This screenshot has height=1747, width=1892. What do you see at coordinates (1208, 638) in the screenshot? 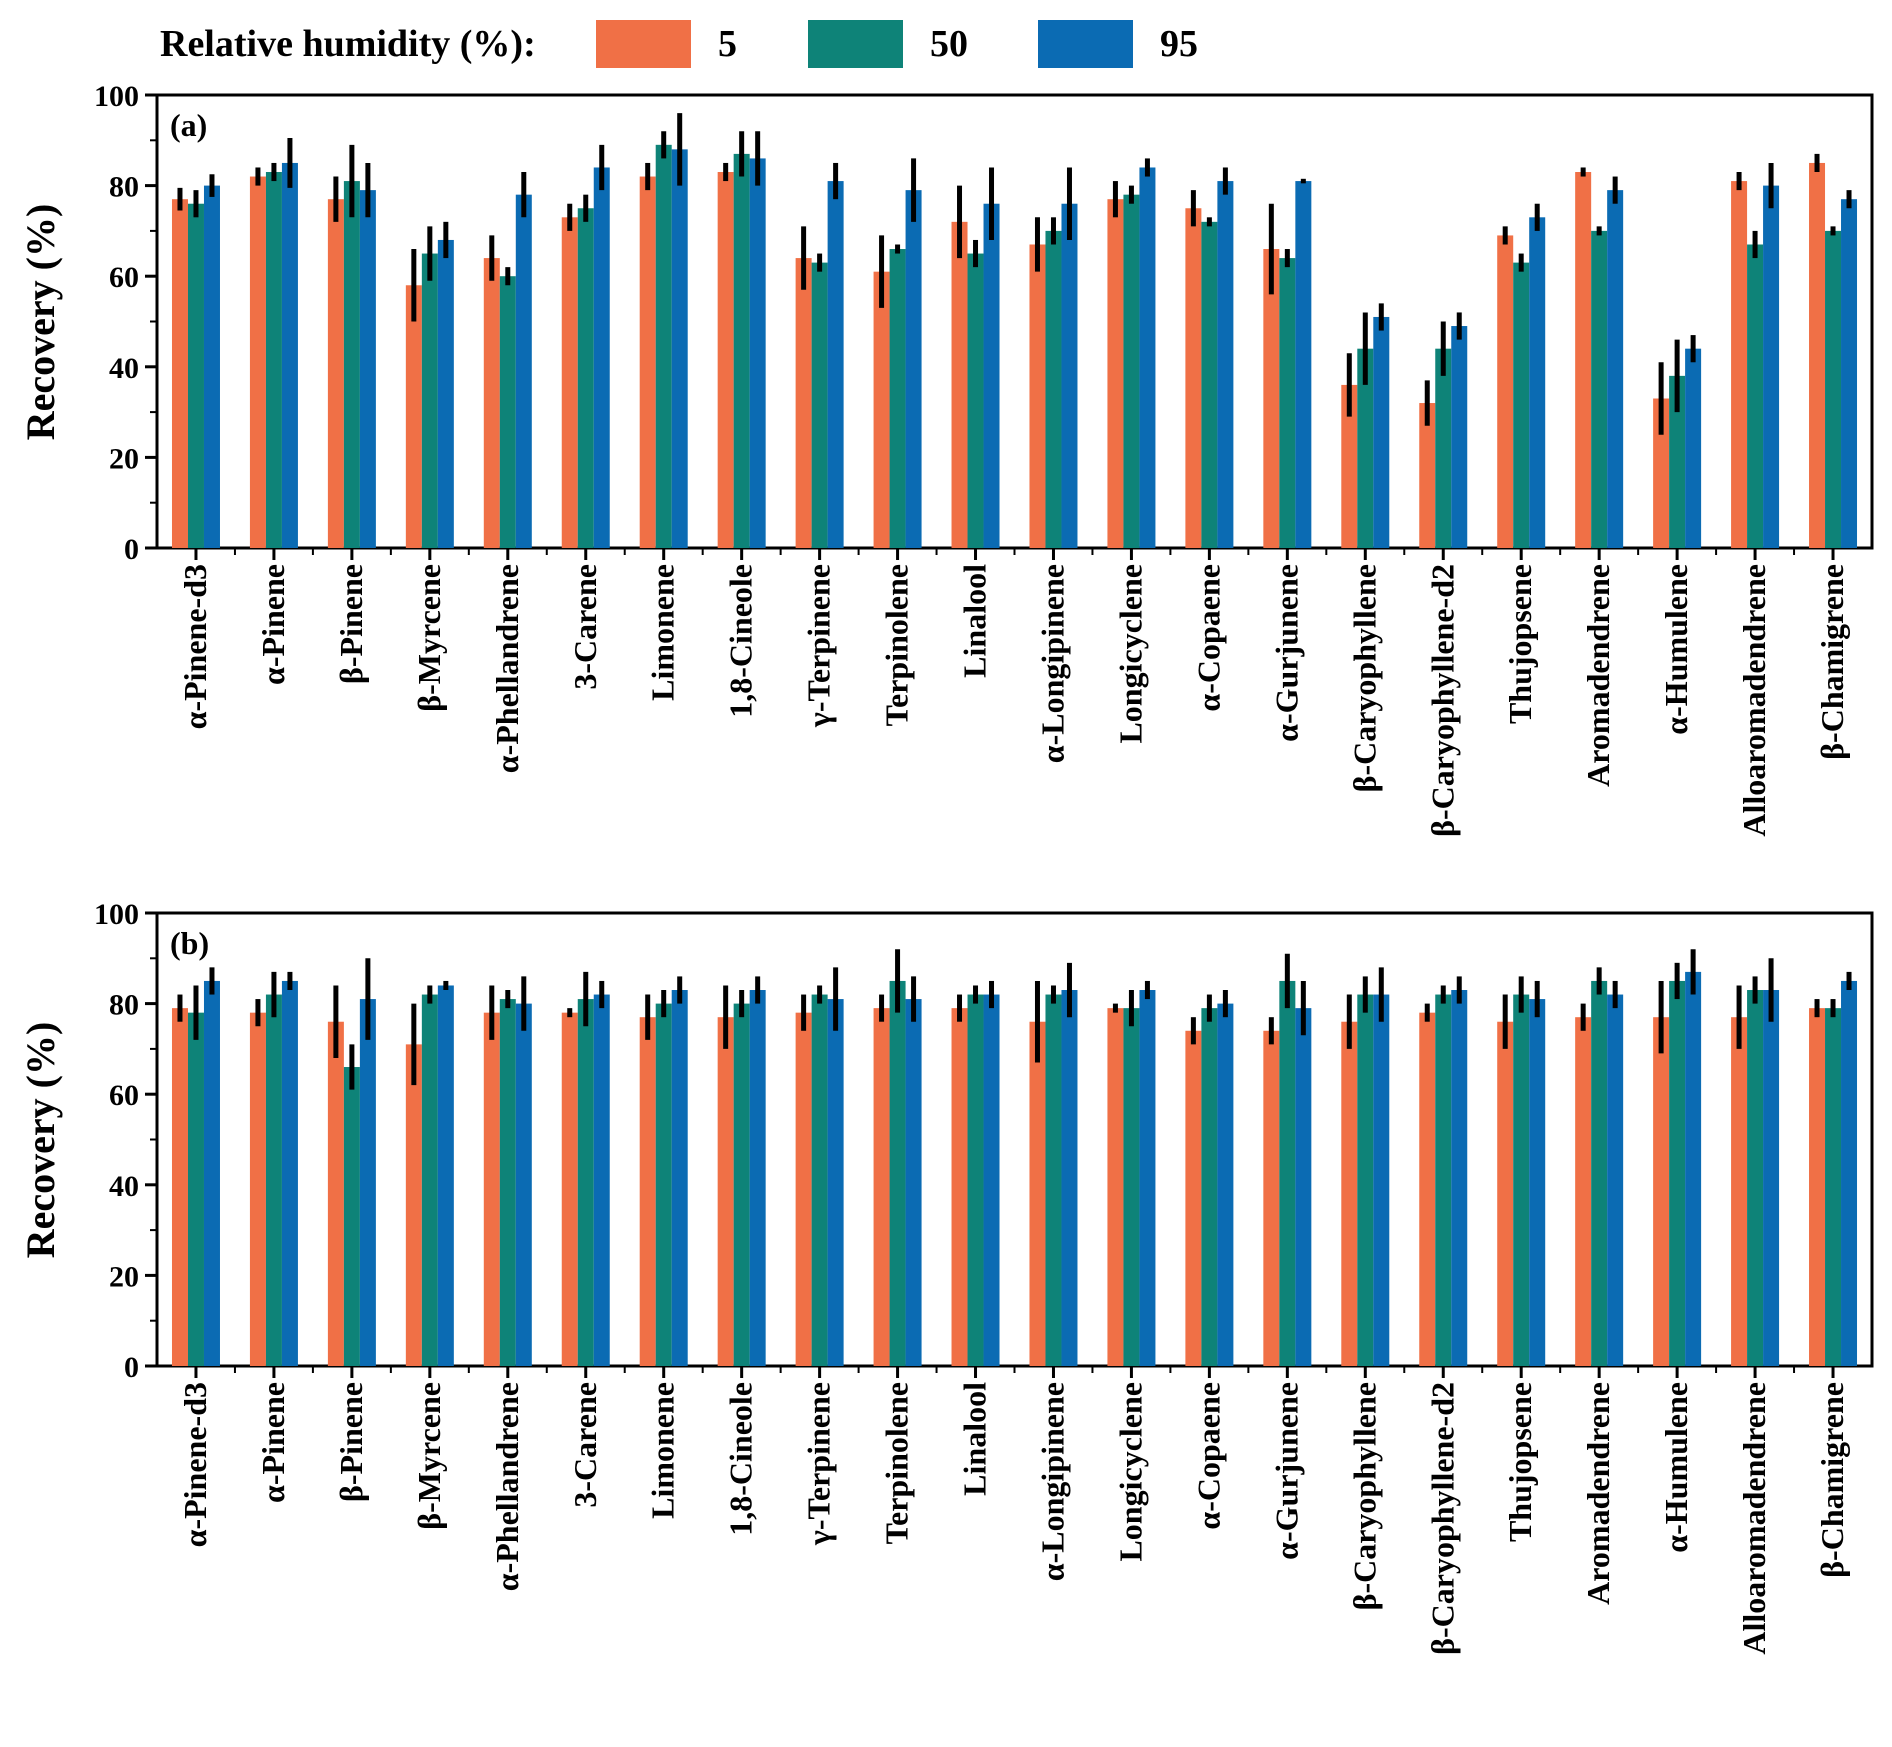
I see `panel-a-category-label: α-Copaene` at bounding box center [1208, 638].